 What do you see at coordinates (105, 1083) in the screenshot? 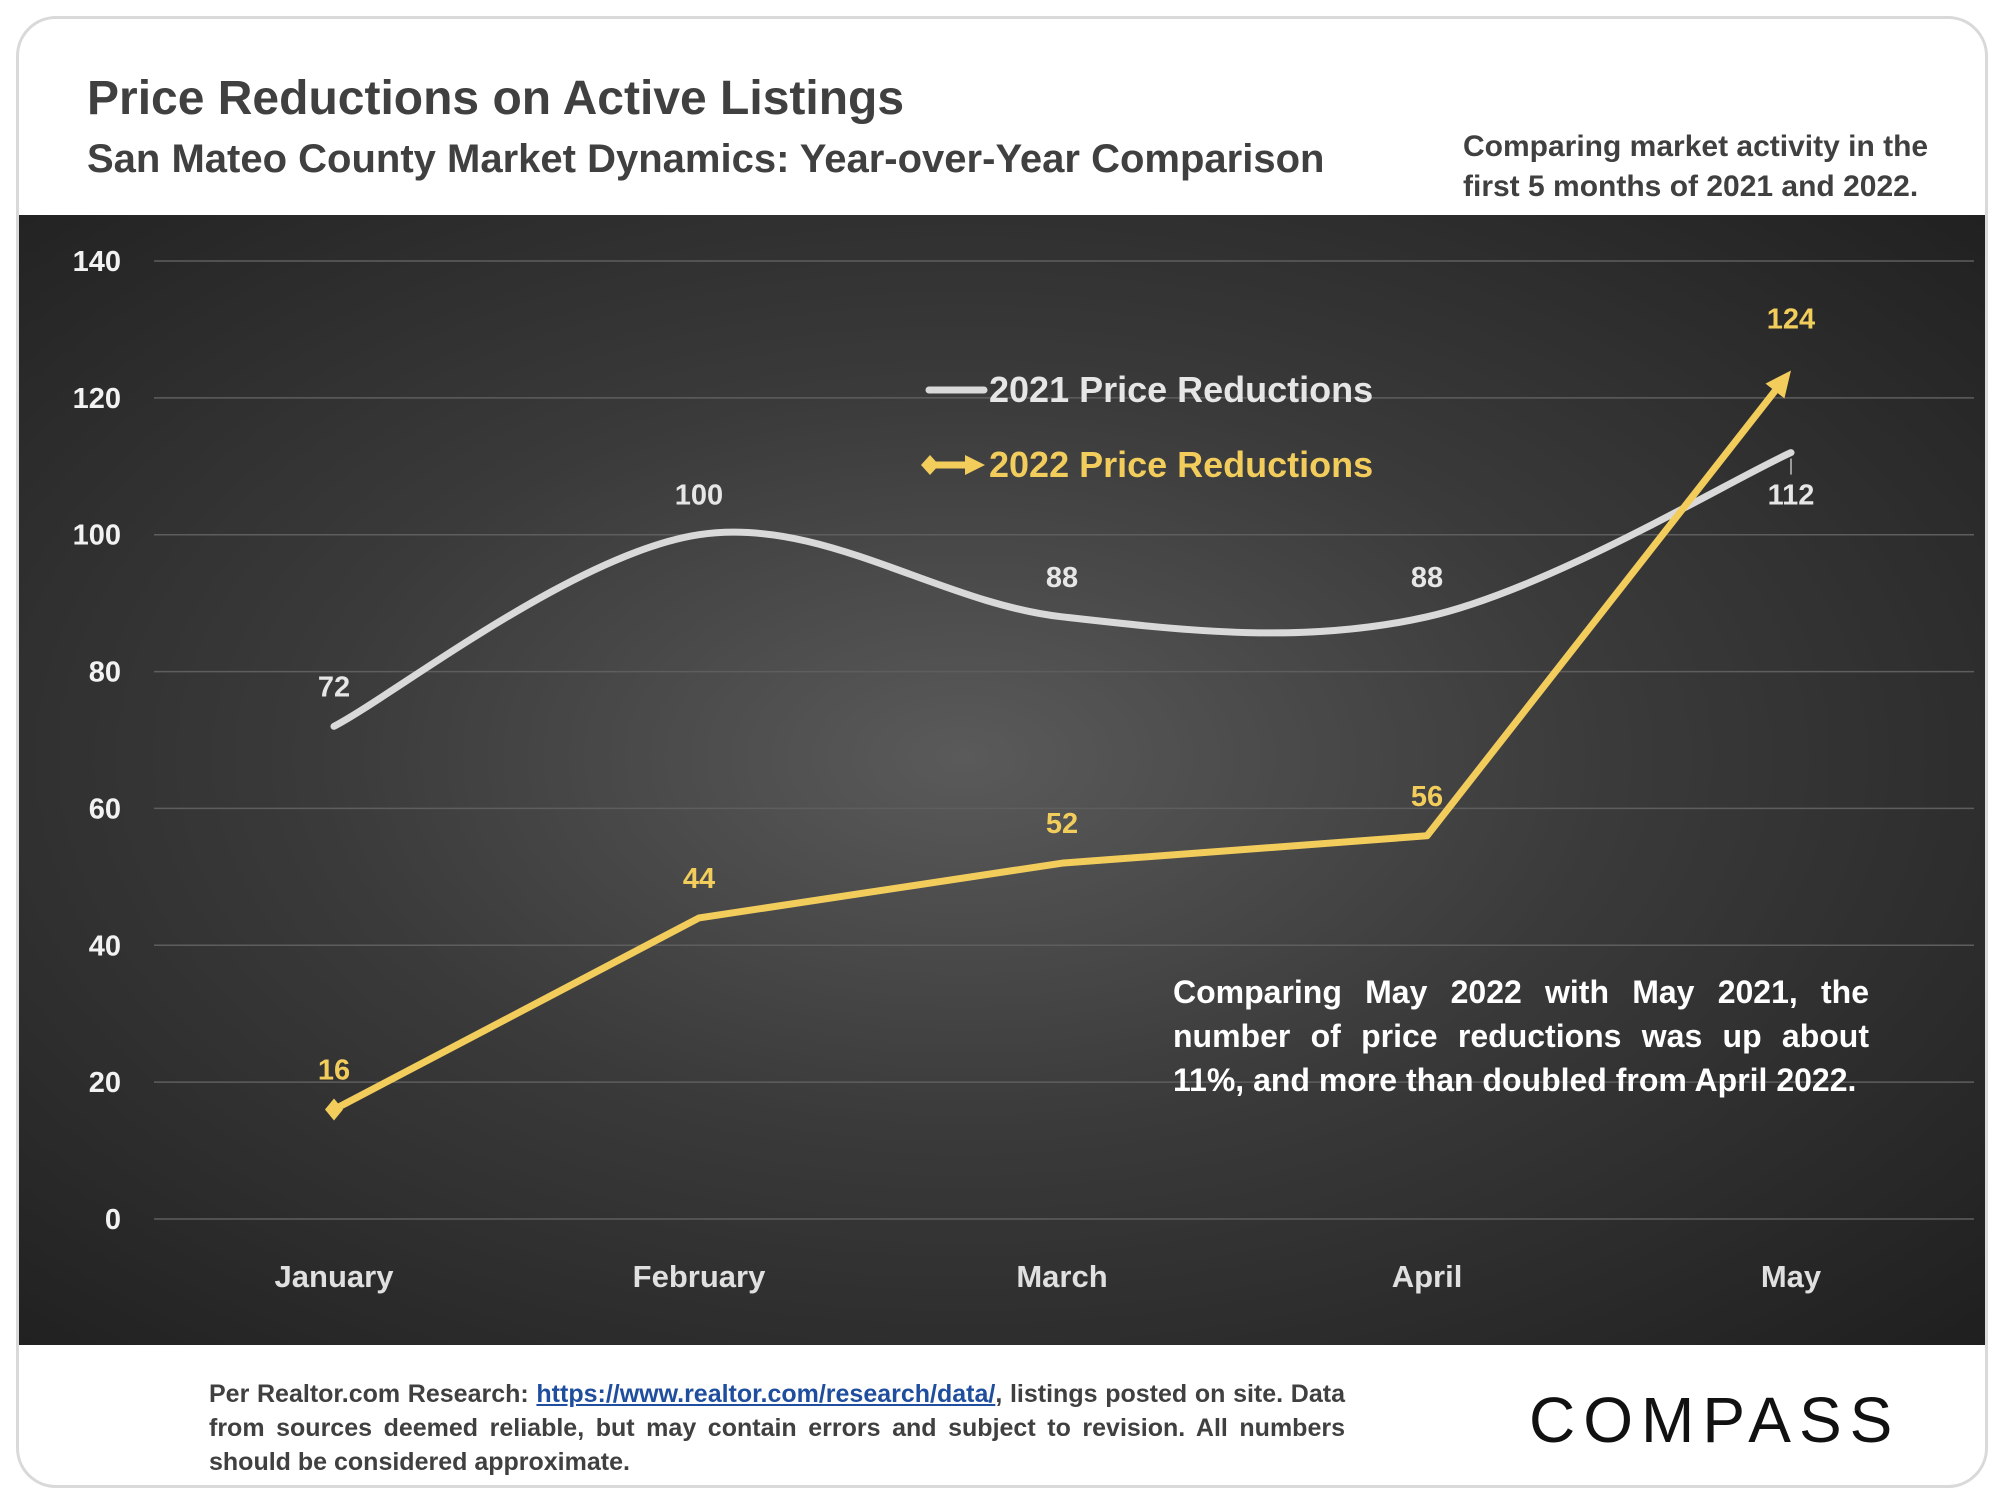
I see `y-tick-label: 20` at bounding box center [105, 1083].